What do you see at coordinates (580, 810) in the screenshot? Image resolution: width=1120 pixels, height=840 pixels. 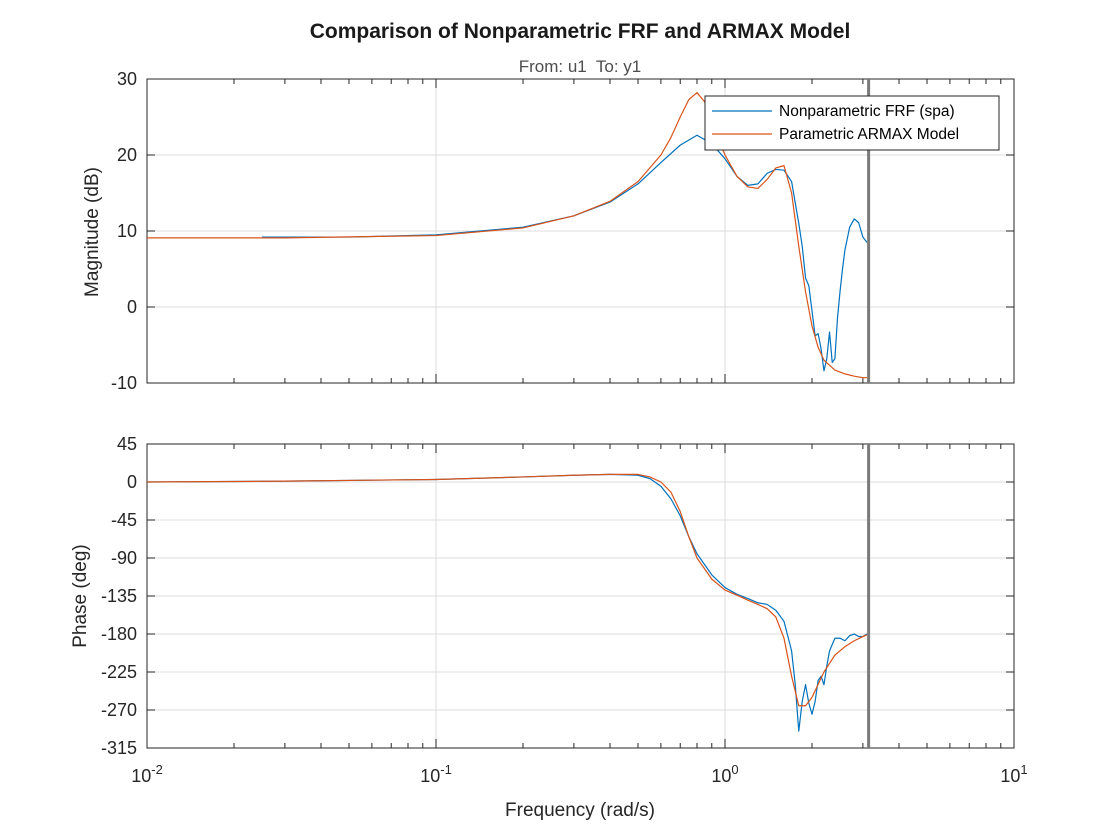 I see `x-axis-label: Frequency (rad/s)` at bounding box center [580, 810].